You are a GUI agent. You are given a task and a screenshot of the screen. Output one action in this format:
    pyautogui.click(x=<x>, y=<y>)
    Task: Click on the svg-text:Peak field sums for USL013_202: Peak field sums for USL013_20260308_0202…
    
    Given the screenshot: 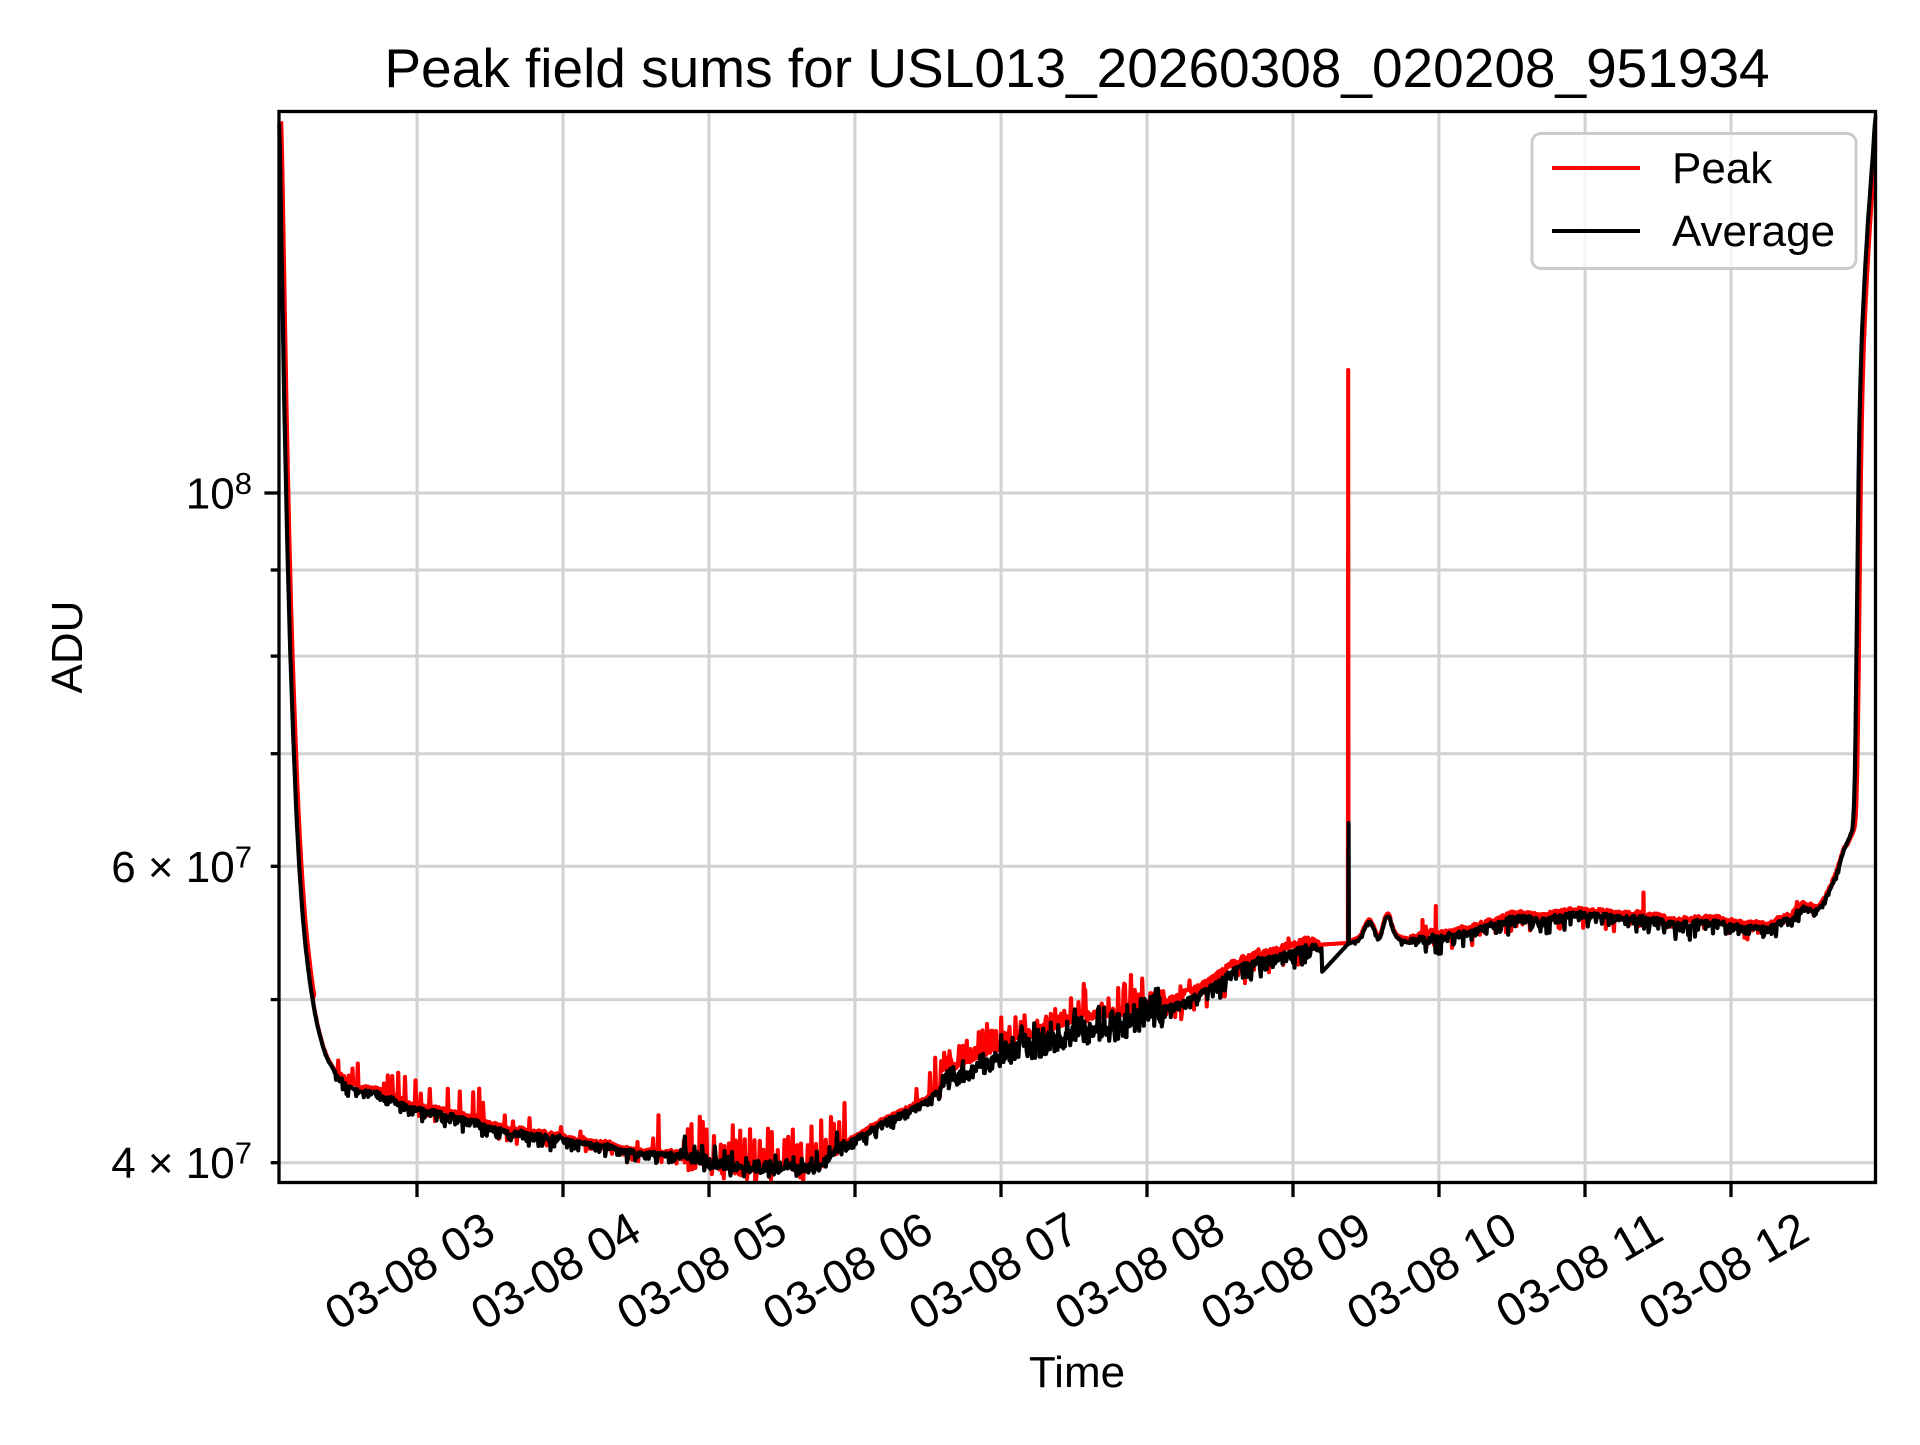 What is the action you would take?
    pyautogui.click(x=1076, y=68)
    